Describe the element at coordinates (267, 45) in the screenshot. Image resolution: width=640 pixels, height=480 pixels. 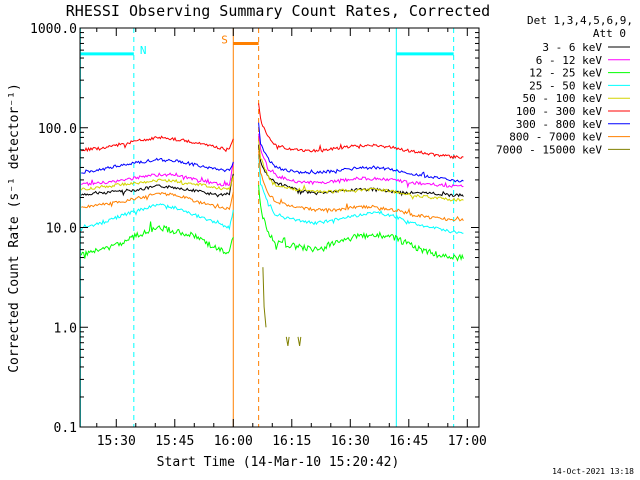
I see `attenuator-bars: NS` at that location.